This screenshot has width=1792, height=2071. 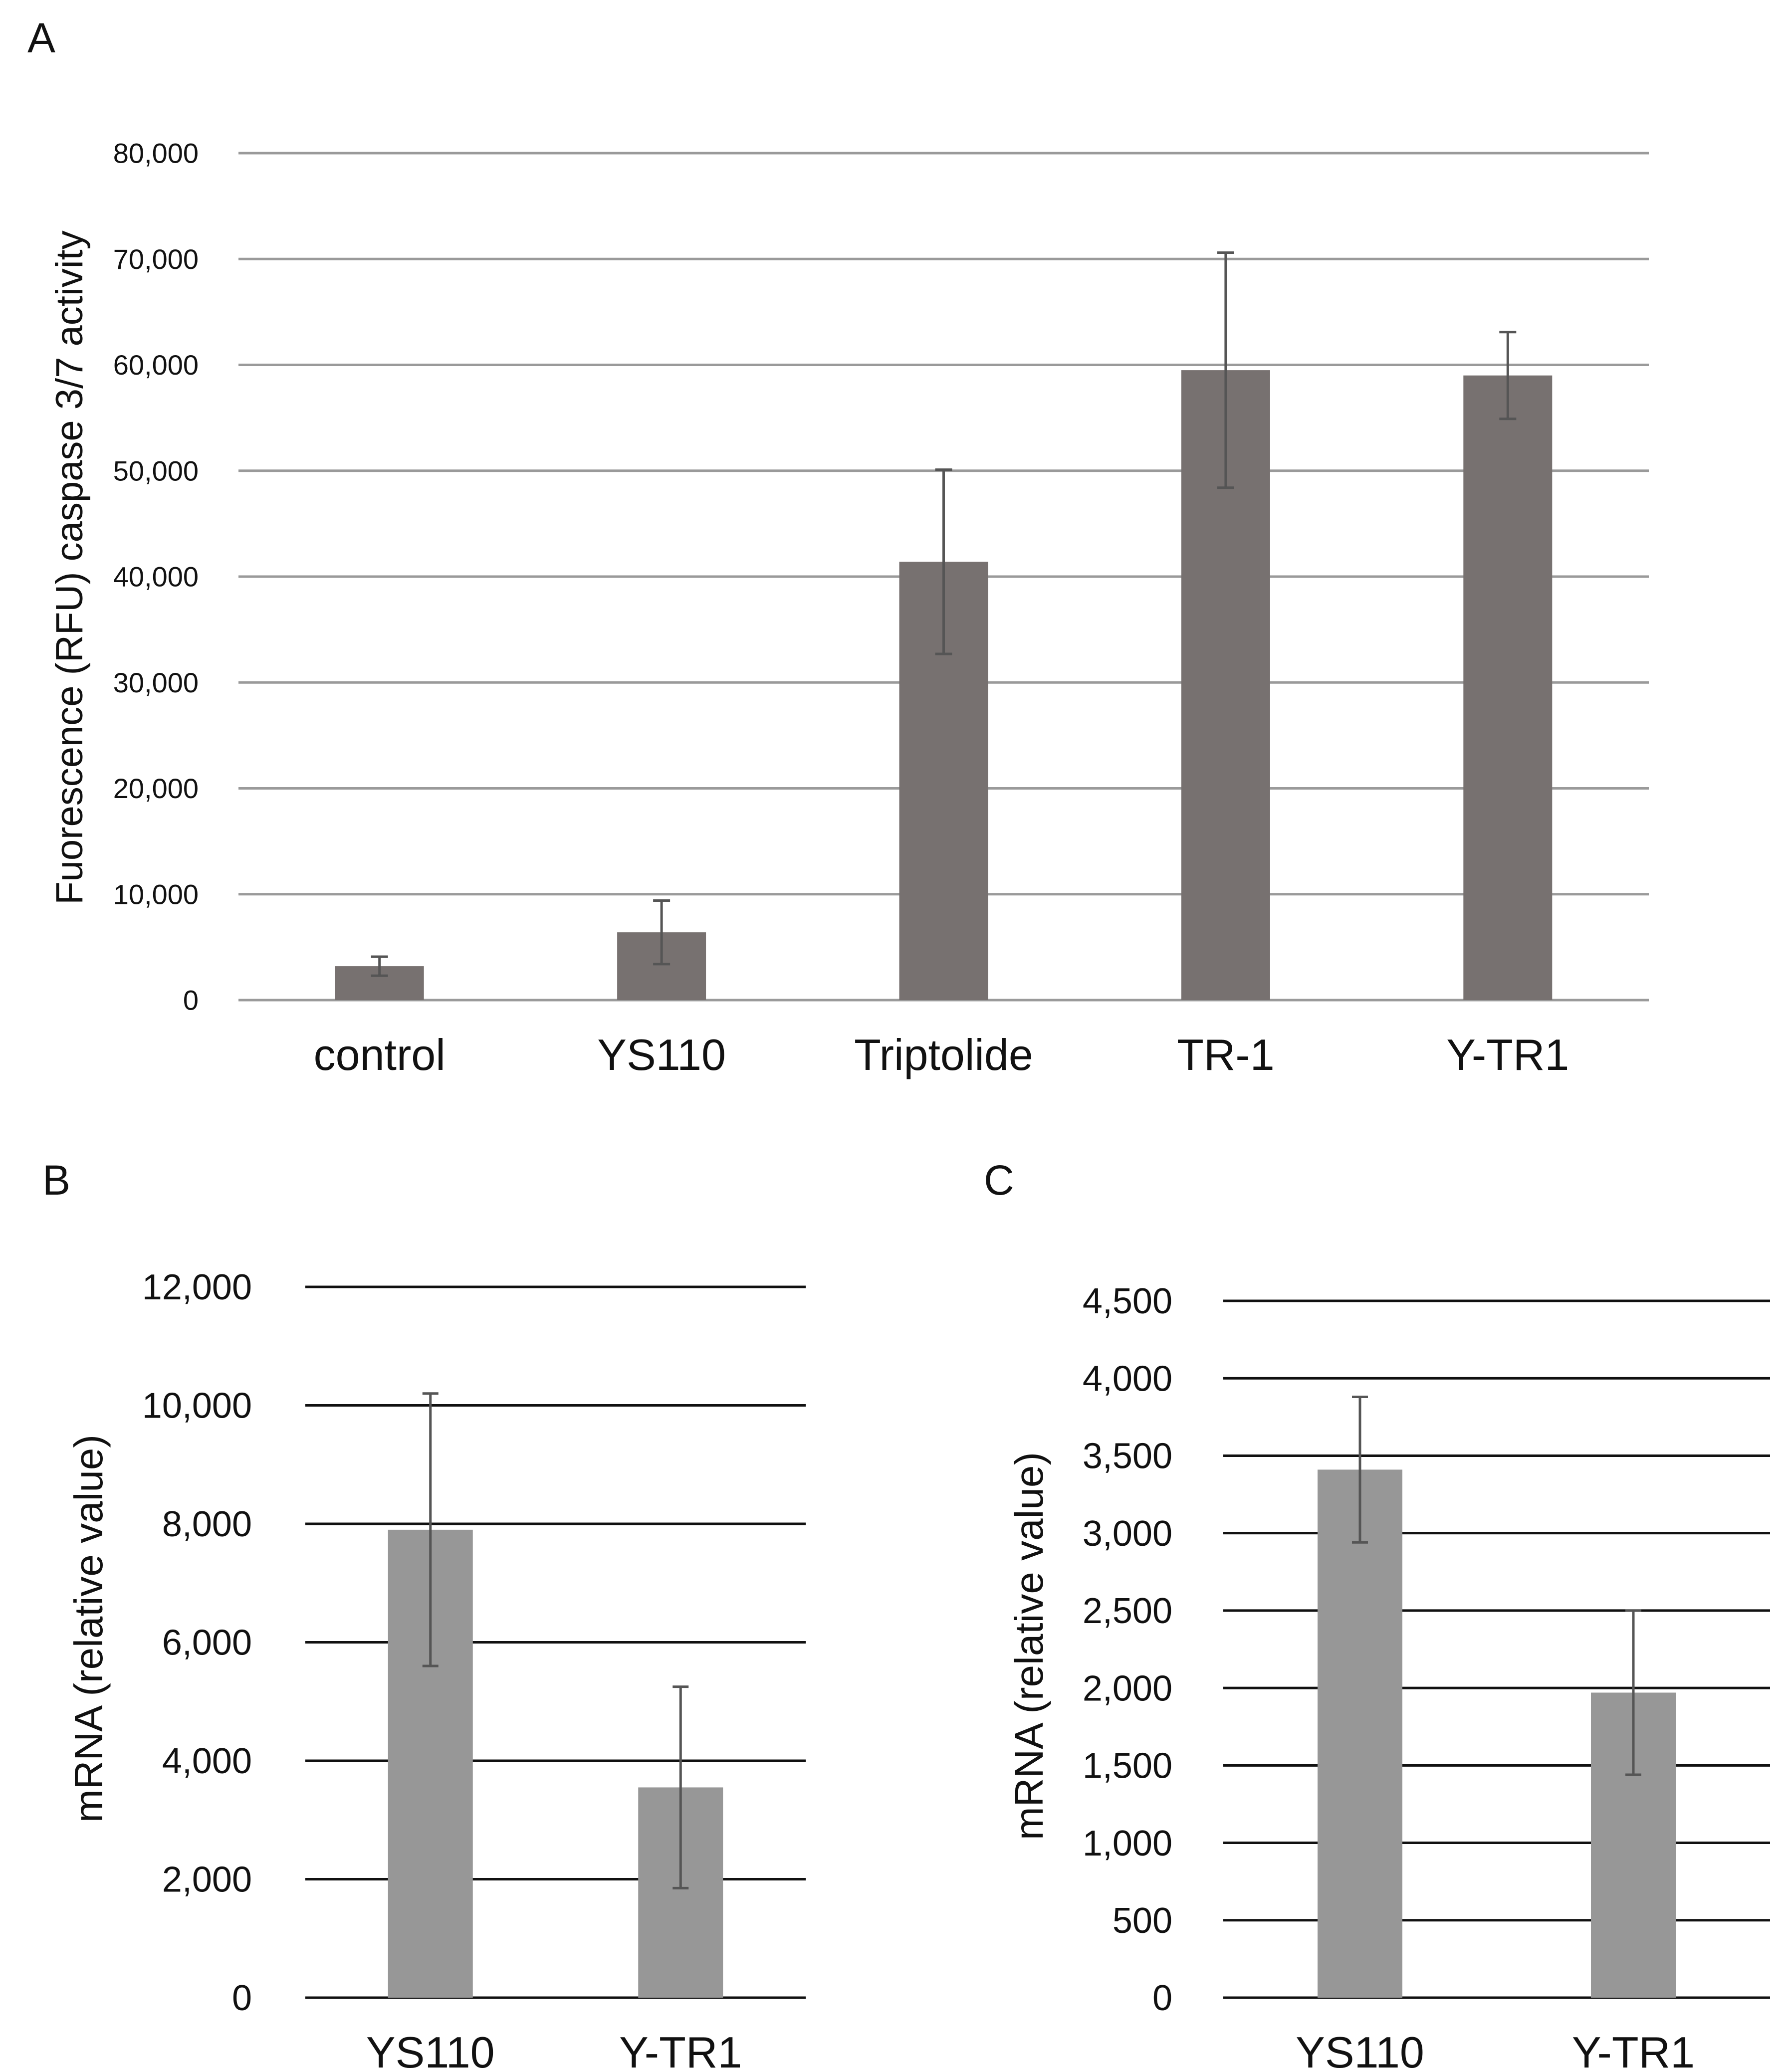 I want to click on panel-letter-b: B, so click(x=56, y=1180).